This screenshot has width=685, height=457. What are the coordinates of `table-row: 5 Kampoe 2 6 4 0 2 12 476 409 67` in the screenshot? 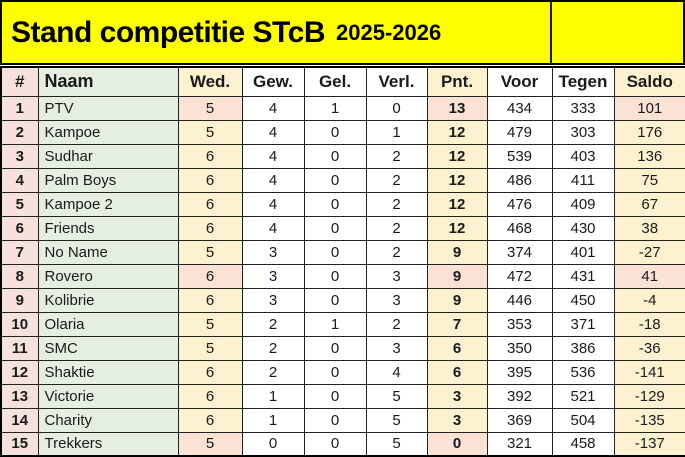 It's located at (342, 204).